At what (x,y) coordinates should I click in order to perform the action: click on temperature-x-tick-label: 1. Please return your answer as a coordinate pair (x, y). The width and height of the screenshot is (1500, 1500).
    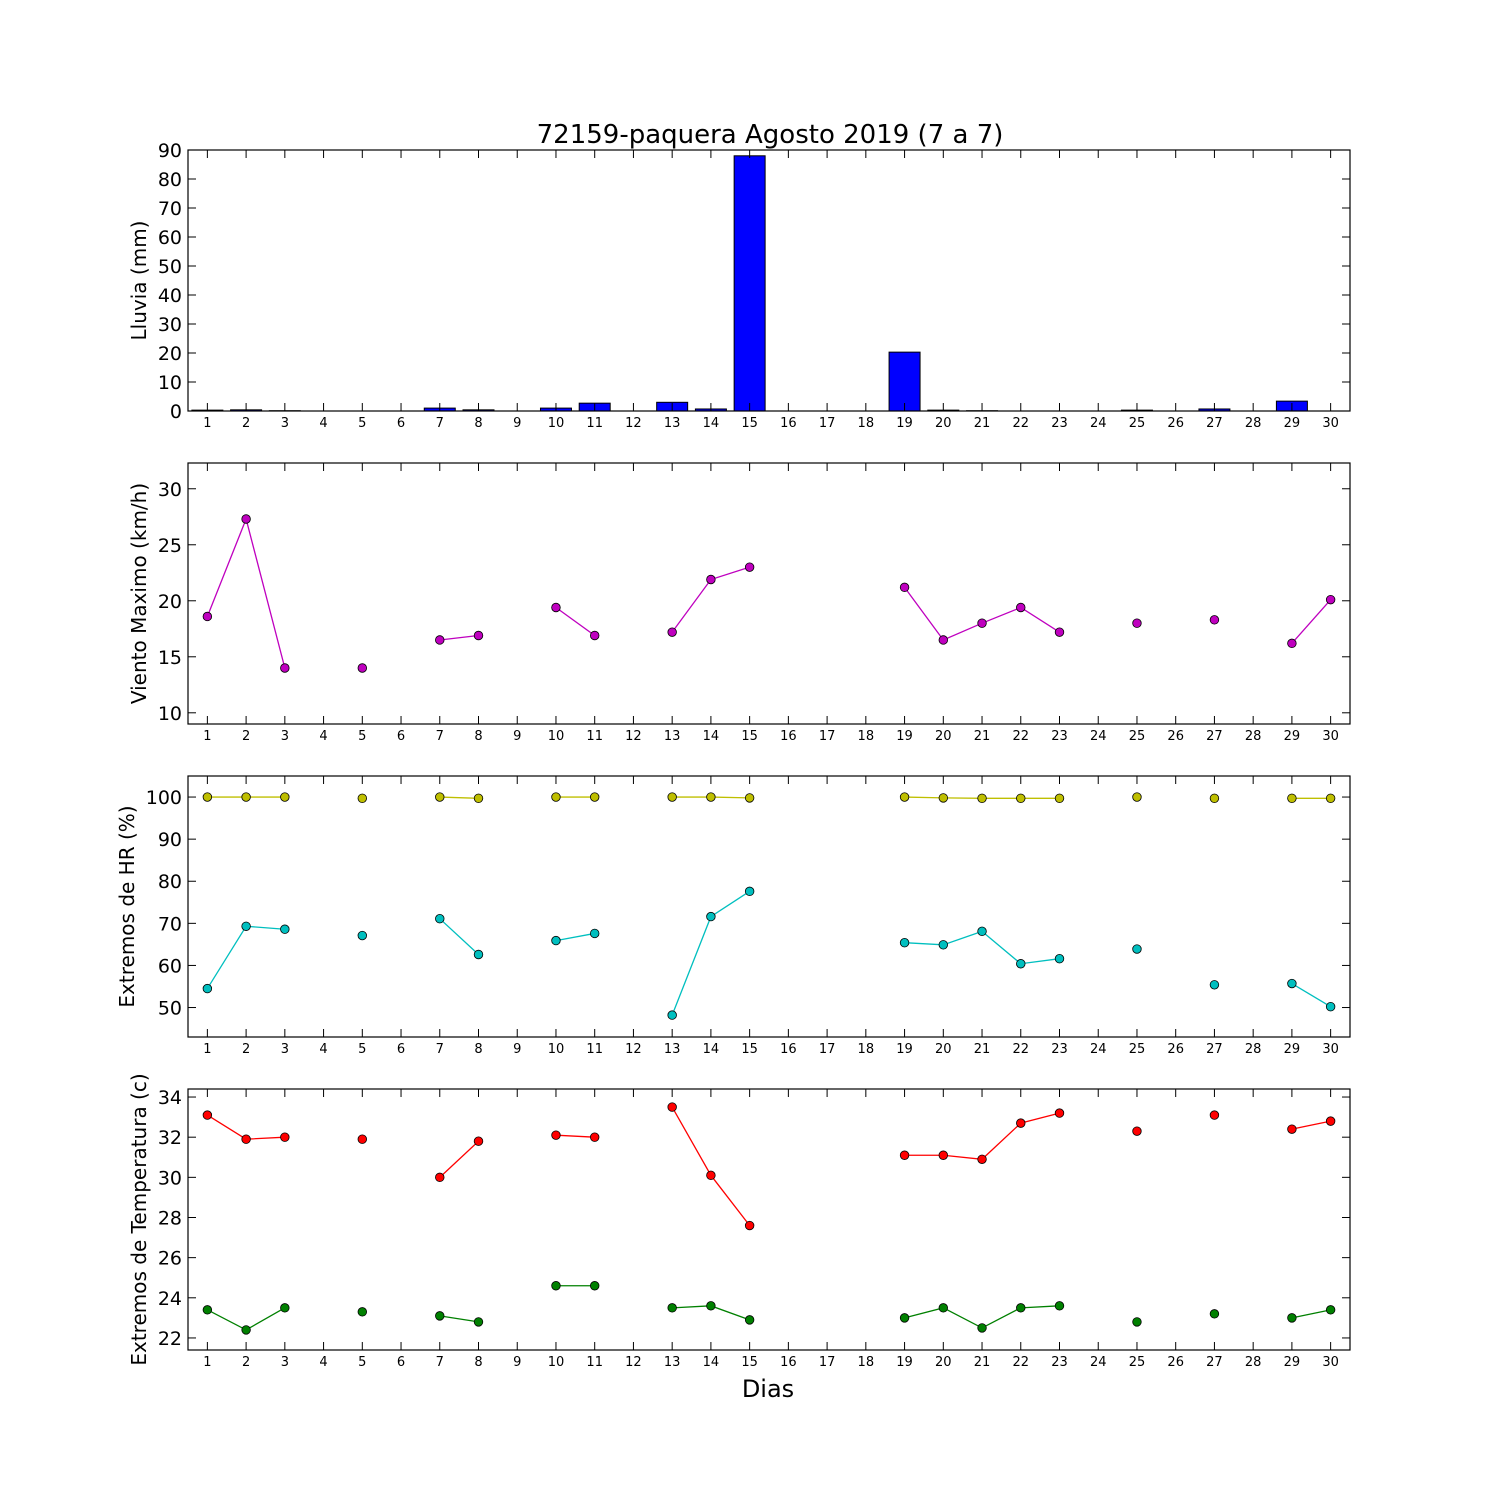
    Looking at the image, I should click on (207, 1362).